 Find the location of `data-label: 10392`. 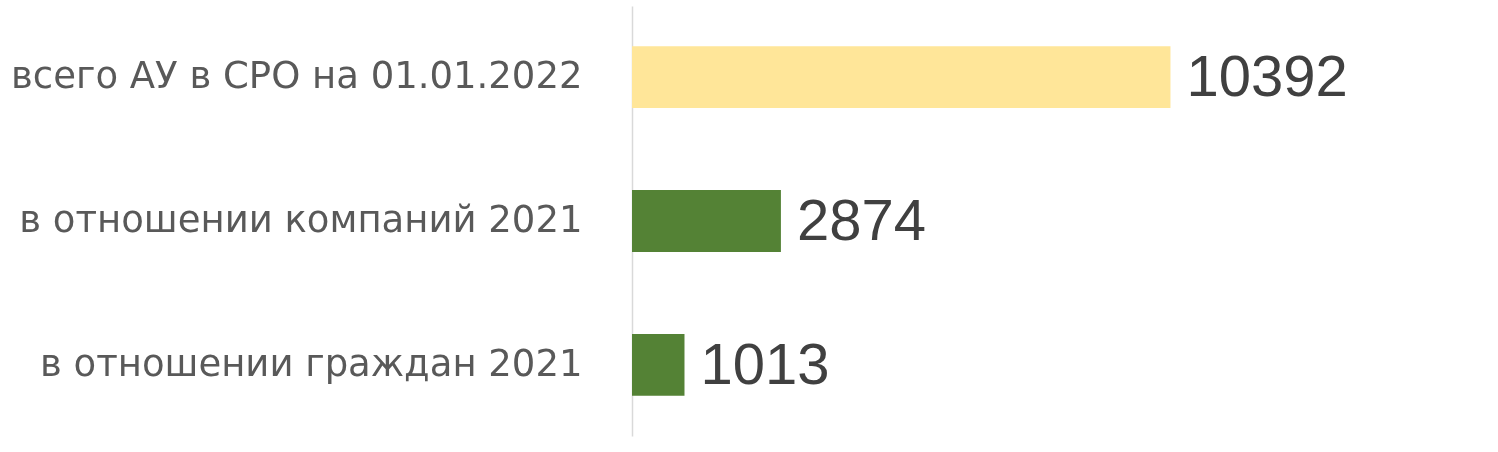

data-label: 10392 is located at coordinates (1267, 76).